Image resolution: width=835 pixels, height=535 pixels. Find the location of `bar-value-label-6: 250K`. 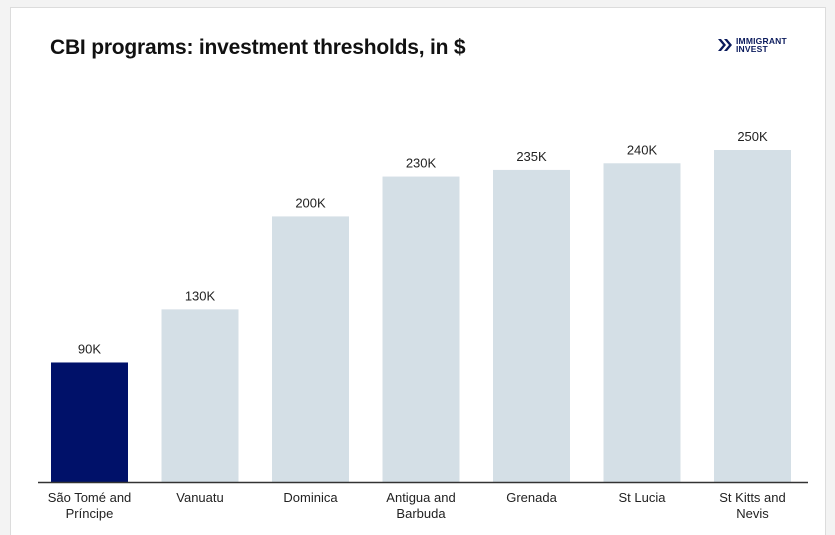

bar-value-label-6: 250K is located at coordinates (752, 136).